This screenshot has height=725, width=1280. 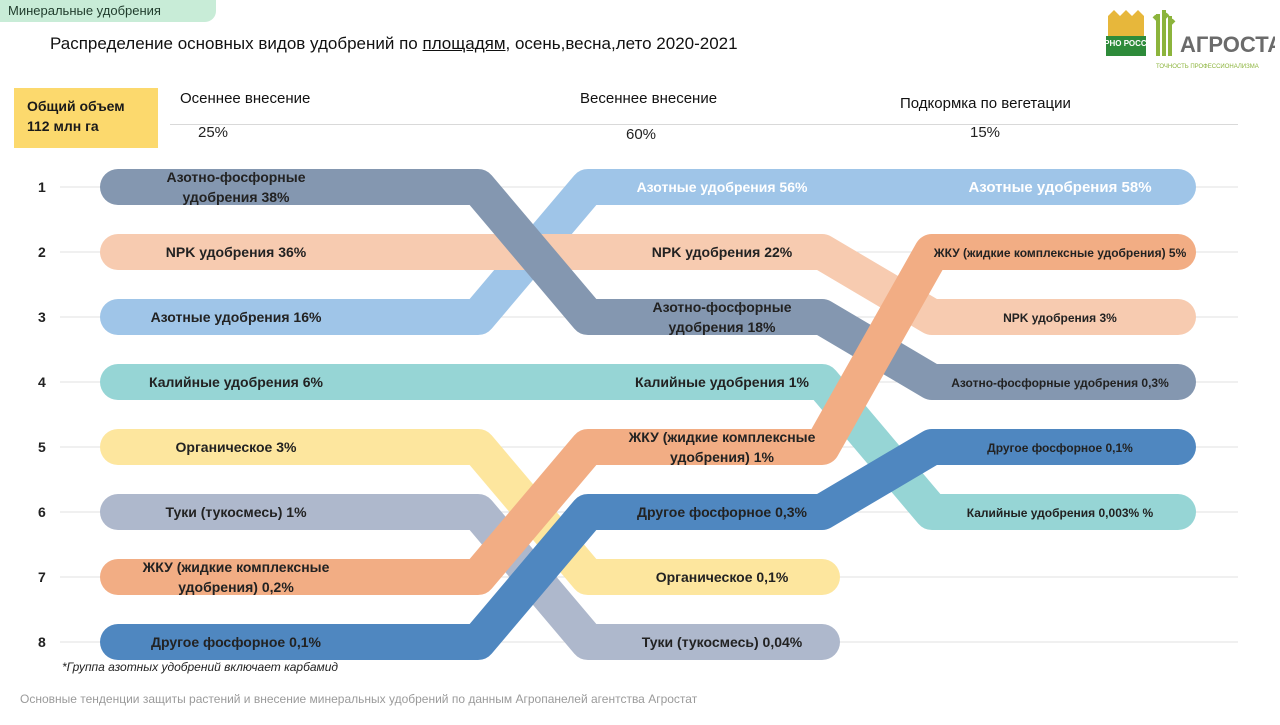 What do you see at coordinates (1129, 43) in the screenshot?
I see `logo-left-text: ЗЕРНО РОССИИ` at bounding box center [1129, 43].